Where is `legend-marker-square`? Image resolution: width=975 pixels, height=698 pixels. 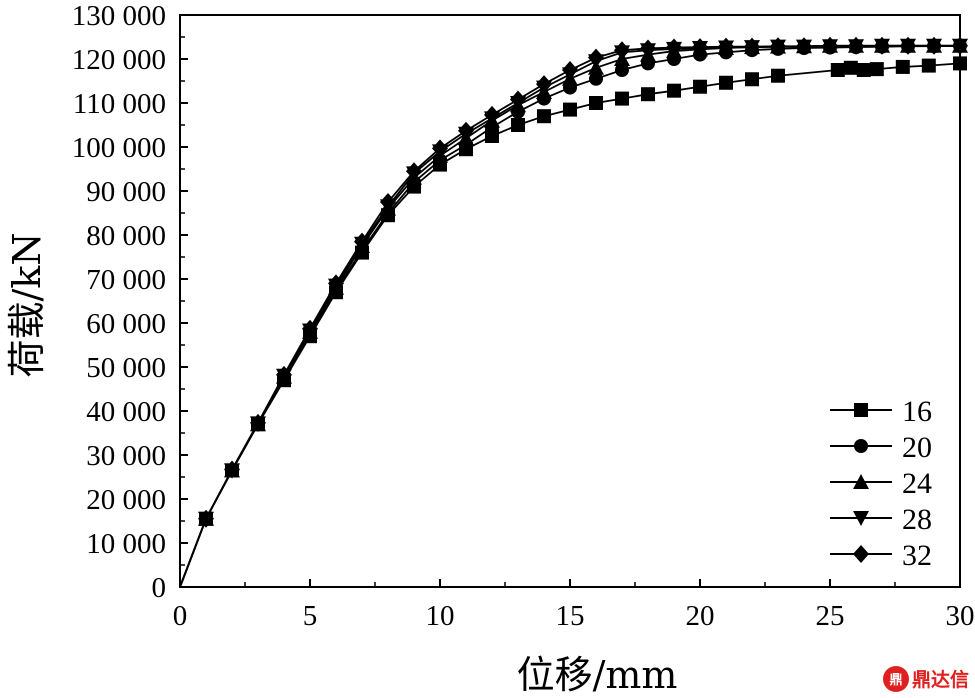 legend-marker-square is located at coordinates (861, 410).